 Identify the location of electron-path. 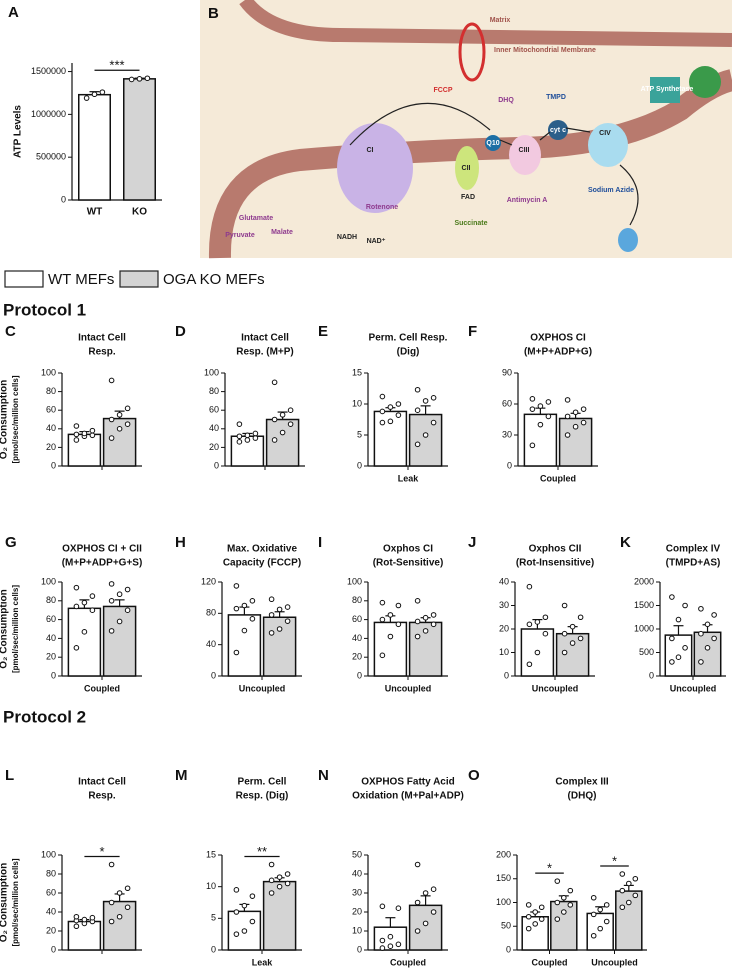
(494, 164).